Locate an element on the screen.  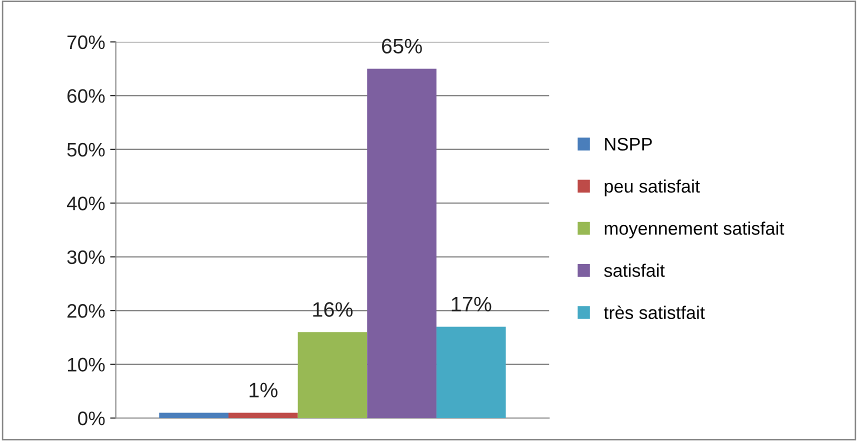
data-label: 65% is located at coordinates (402, 46).